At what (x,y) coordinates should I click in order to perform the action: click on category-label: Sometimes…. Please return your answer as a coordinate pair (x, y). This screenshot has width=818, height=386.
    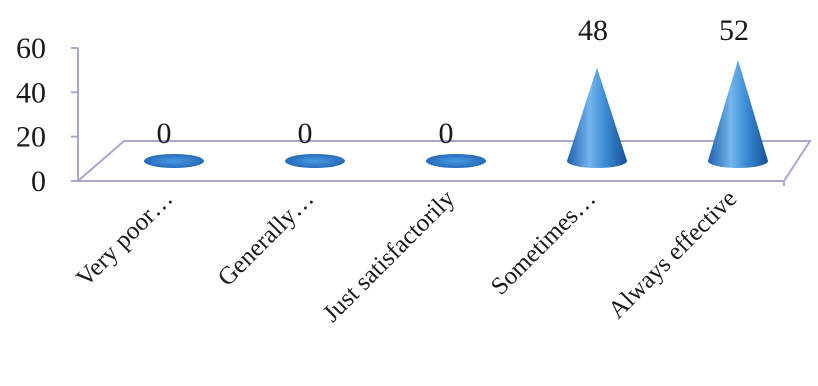
    Looking at the image, I should click on (543, 242).